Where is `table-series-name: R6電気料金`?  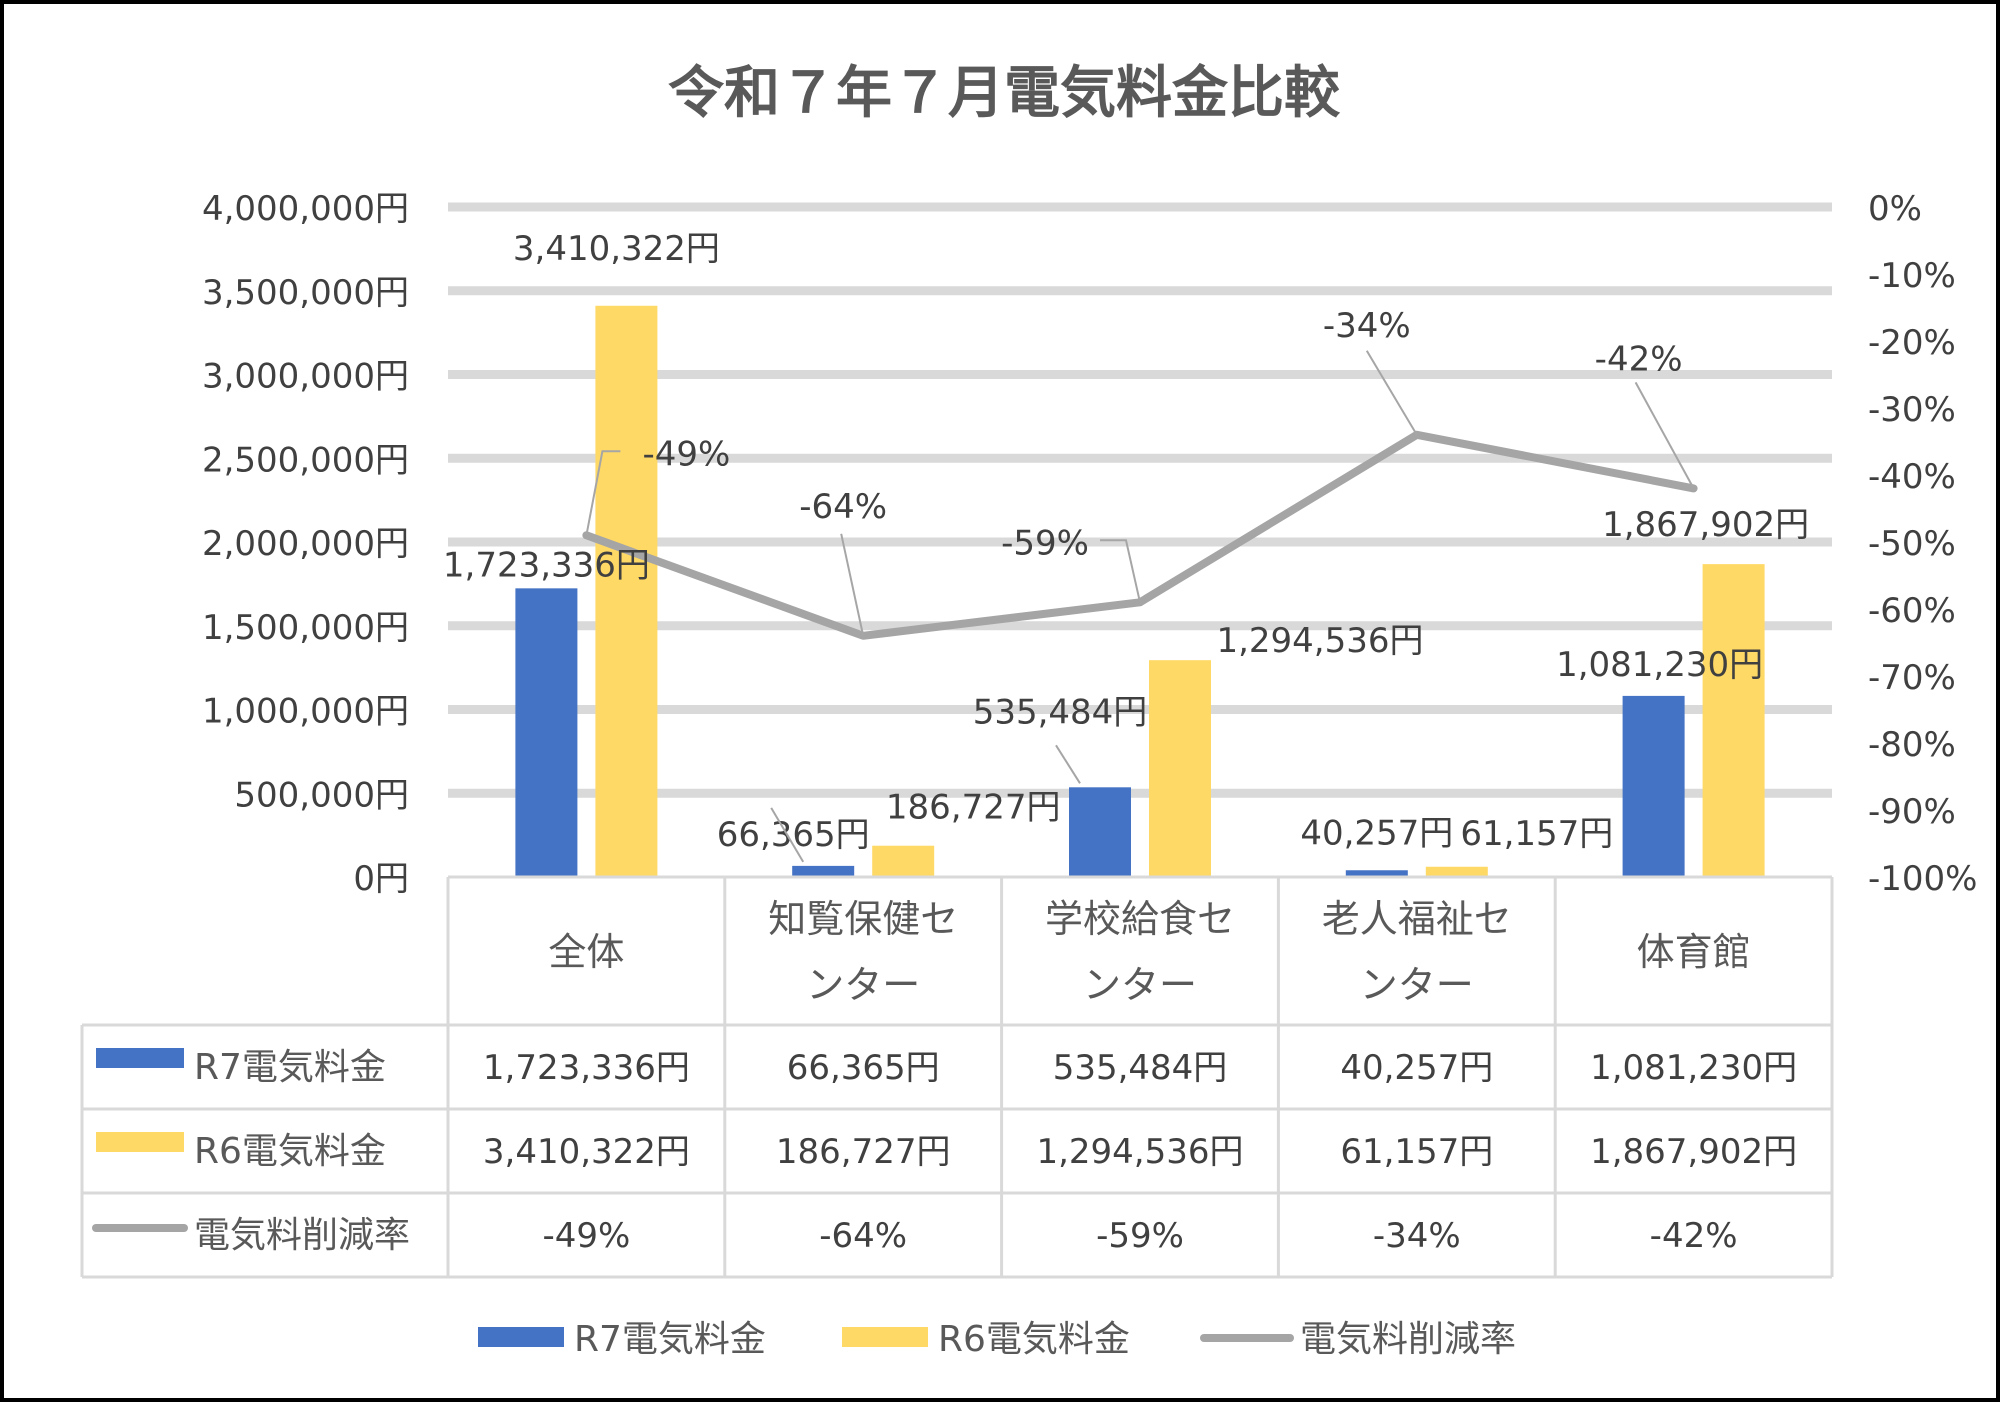
table-series-name: R6電気料金 is located at coordinates (290, 1151).